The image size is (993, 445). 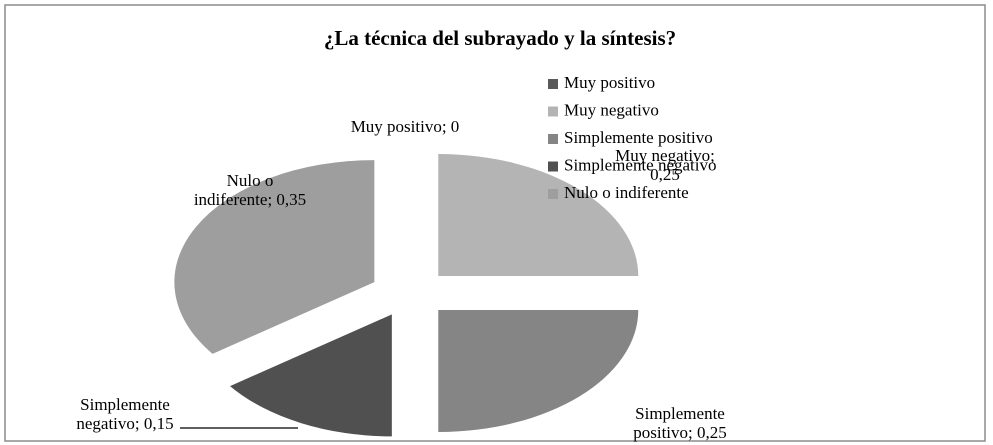 I want to click on legend-label: Nulo o indiferente, so click(x=626, y=192).